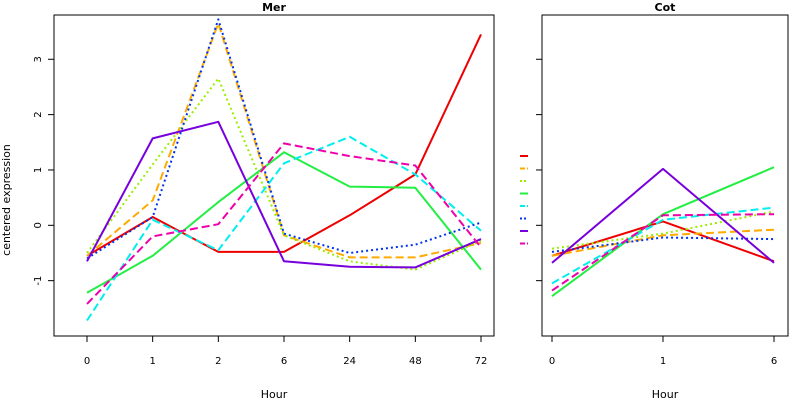 This screenshot has width=800, height=400. What do you see at coordinates (38, 170) in the screenshot?
I see `y-tick-label: 1` at bounding box center [38, 170].